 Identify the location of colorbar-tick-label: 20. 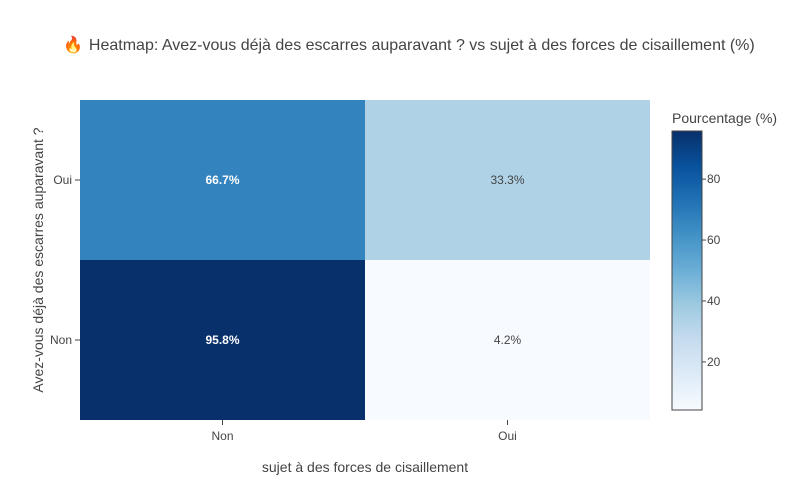
(714, 362).